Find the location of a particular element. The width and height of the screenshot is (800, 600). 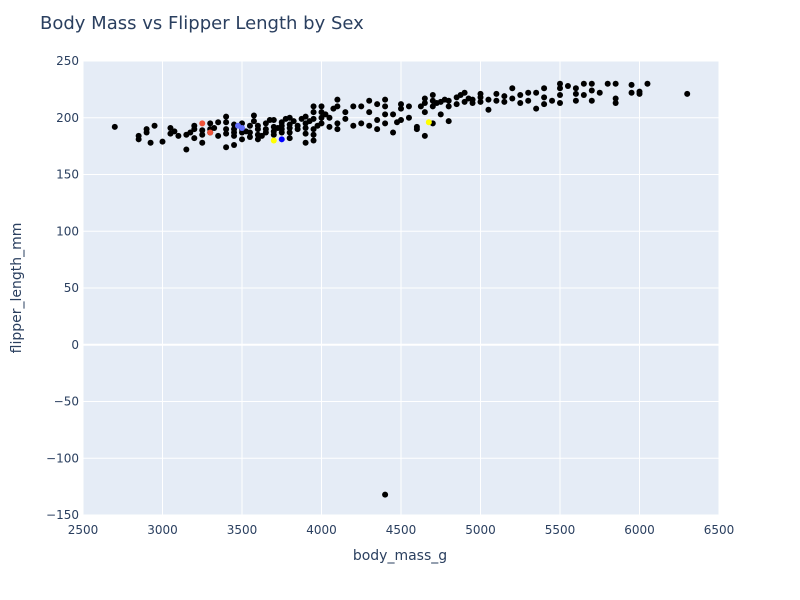

chart-title: Body Mass vs Flipper Length by Sex is located at coordinates (202, 23).